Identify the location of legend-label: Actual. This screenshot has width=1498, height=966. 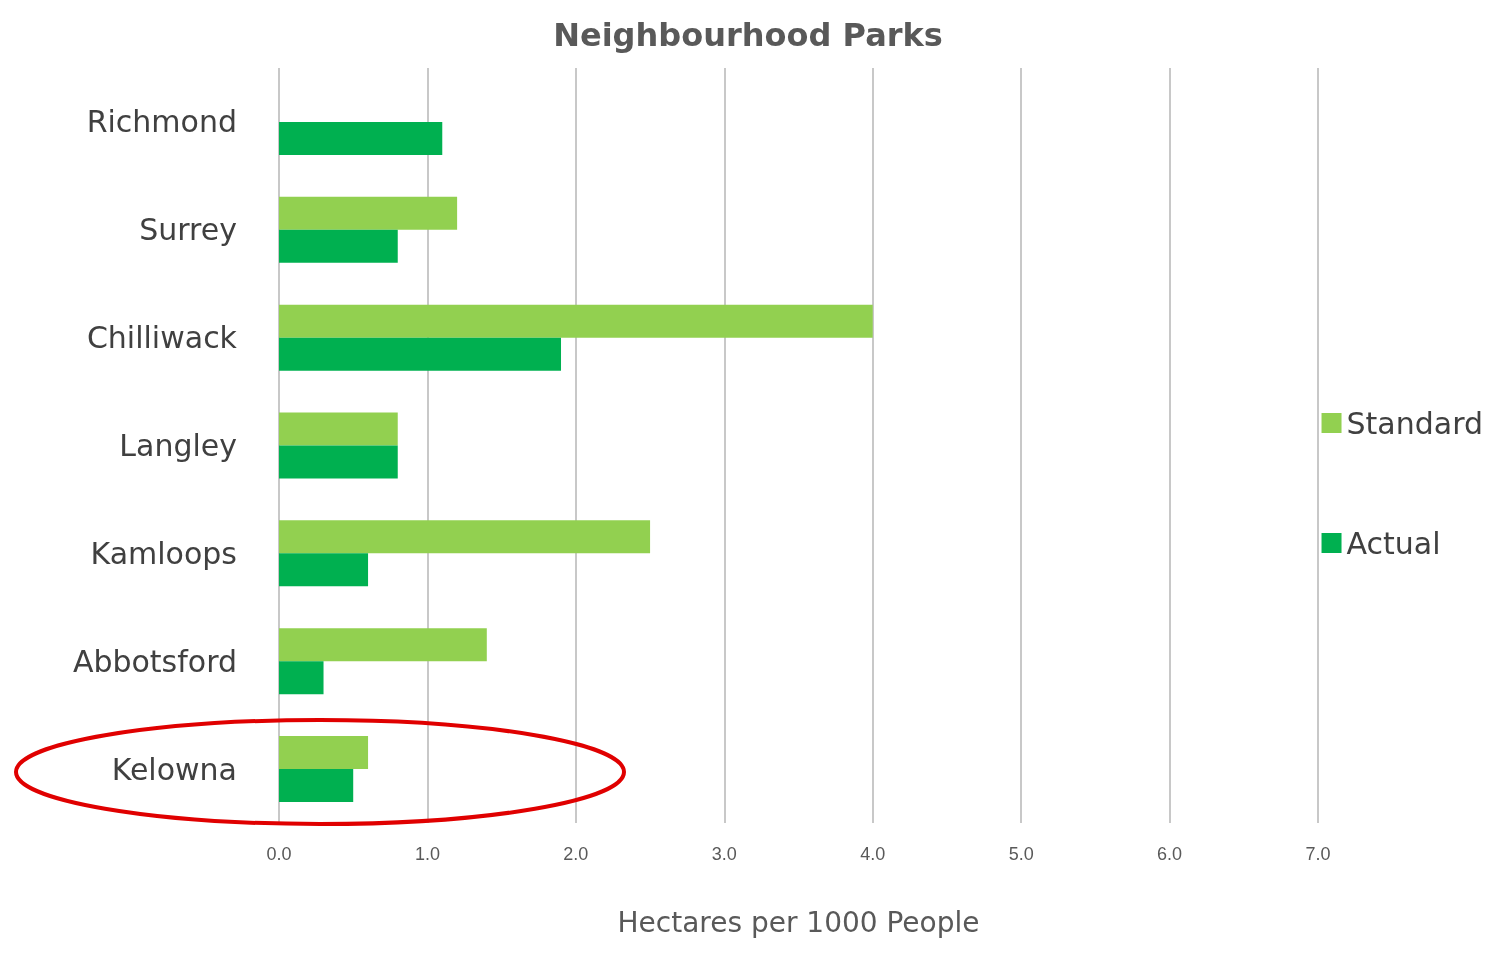
(1393, 543).